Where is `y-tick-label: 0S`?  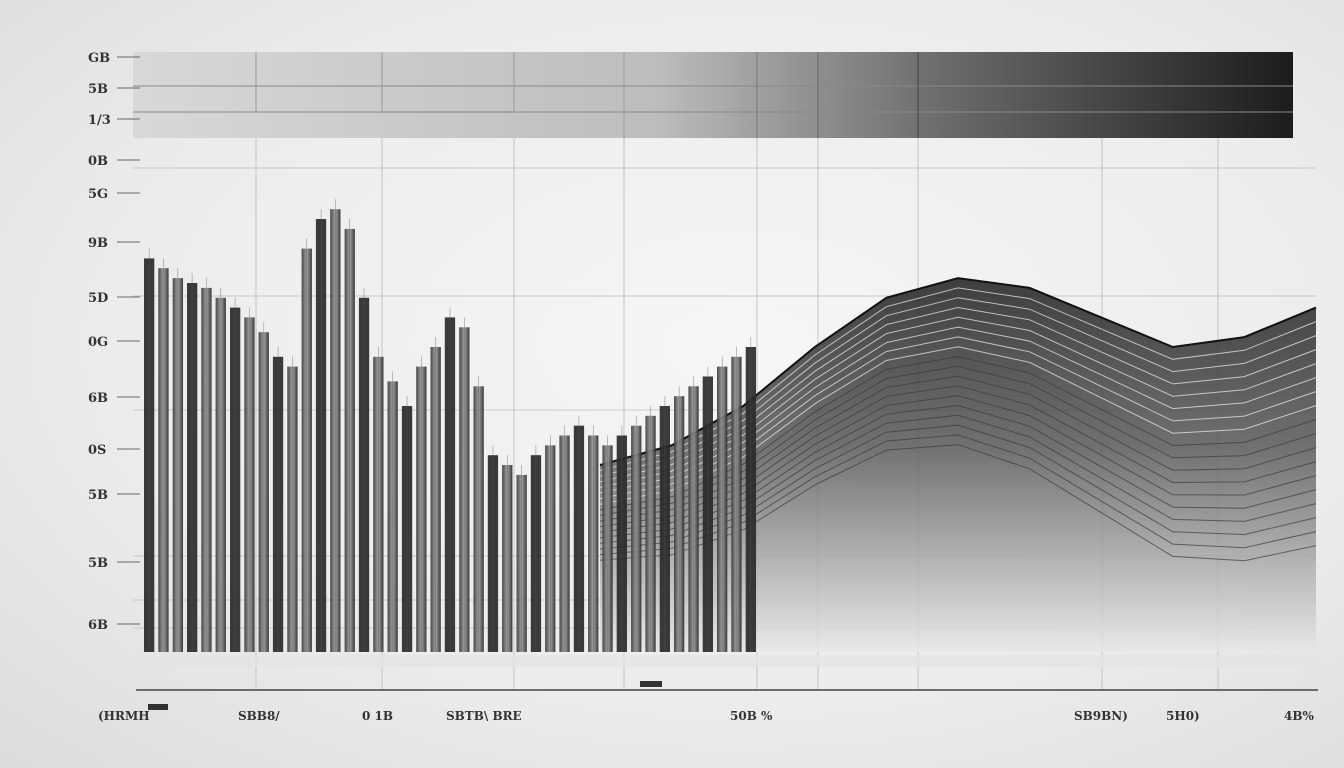 y-tick-label: 0S is located at coordinates (97, 450).